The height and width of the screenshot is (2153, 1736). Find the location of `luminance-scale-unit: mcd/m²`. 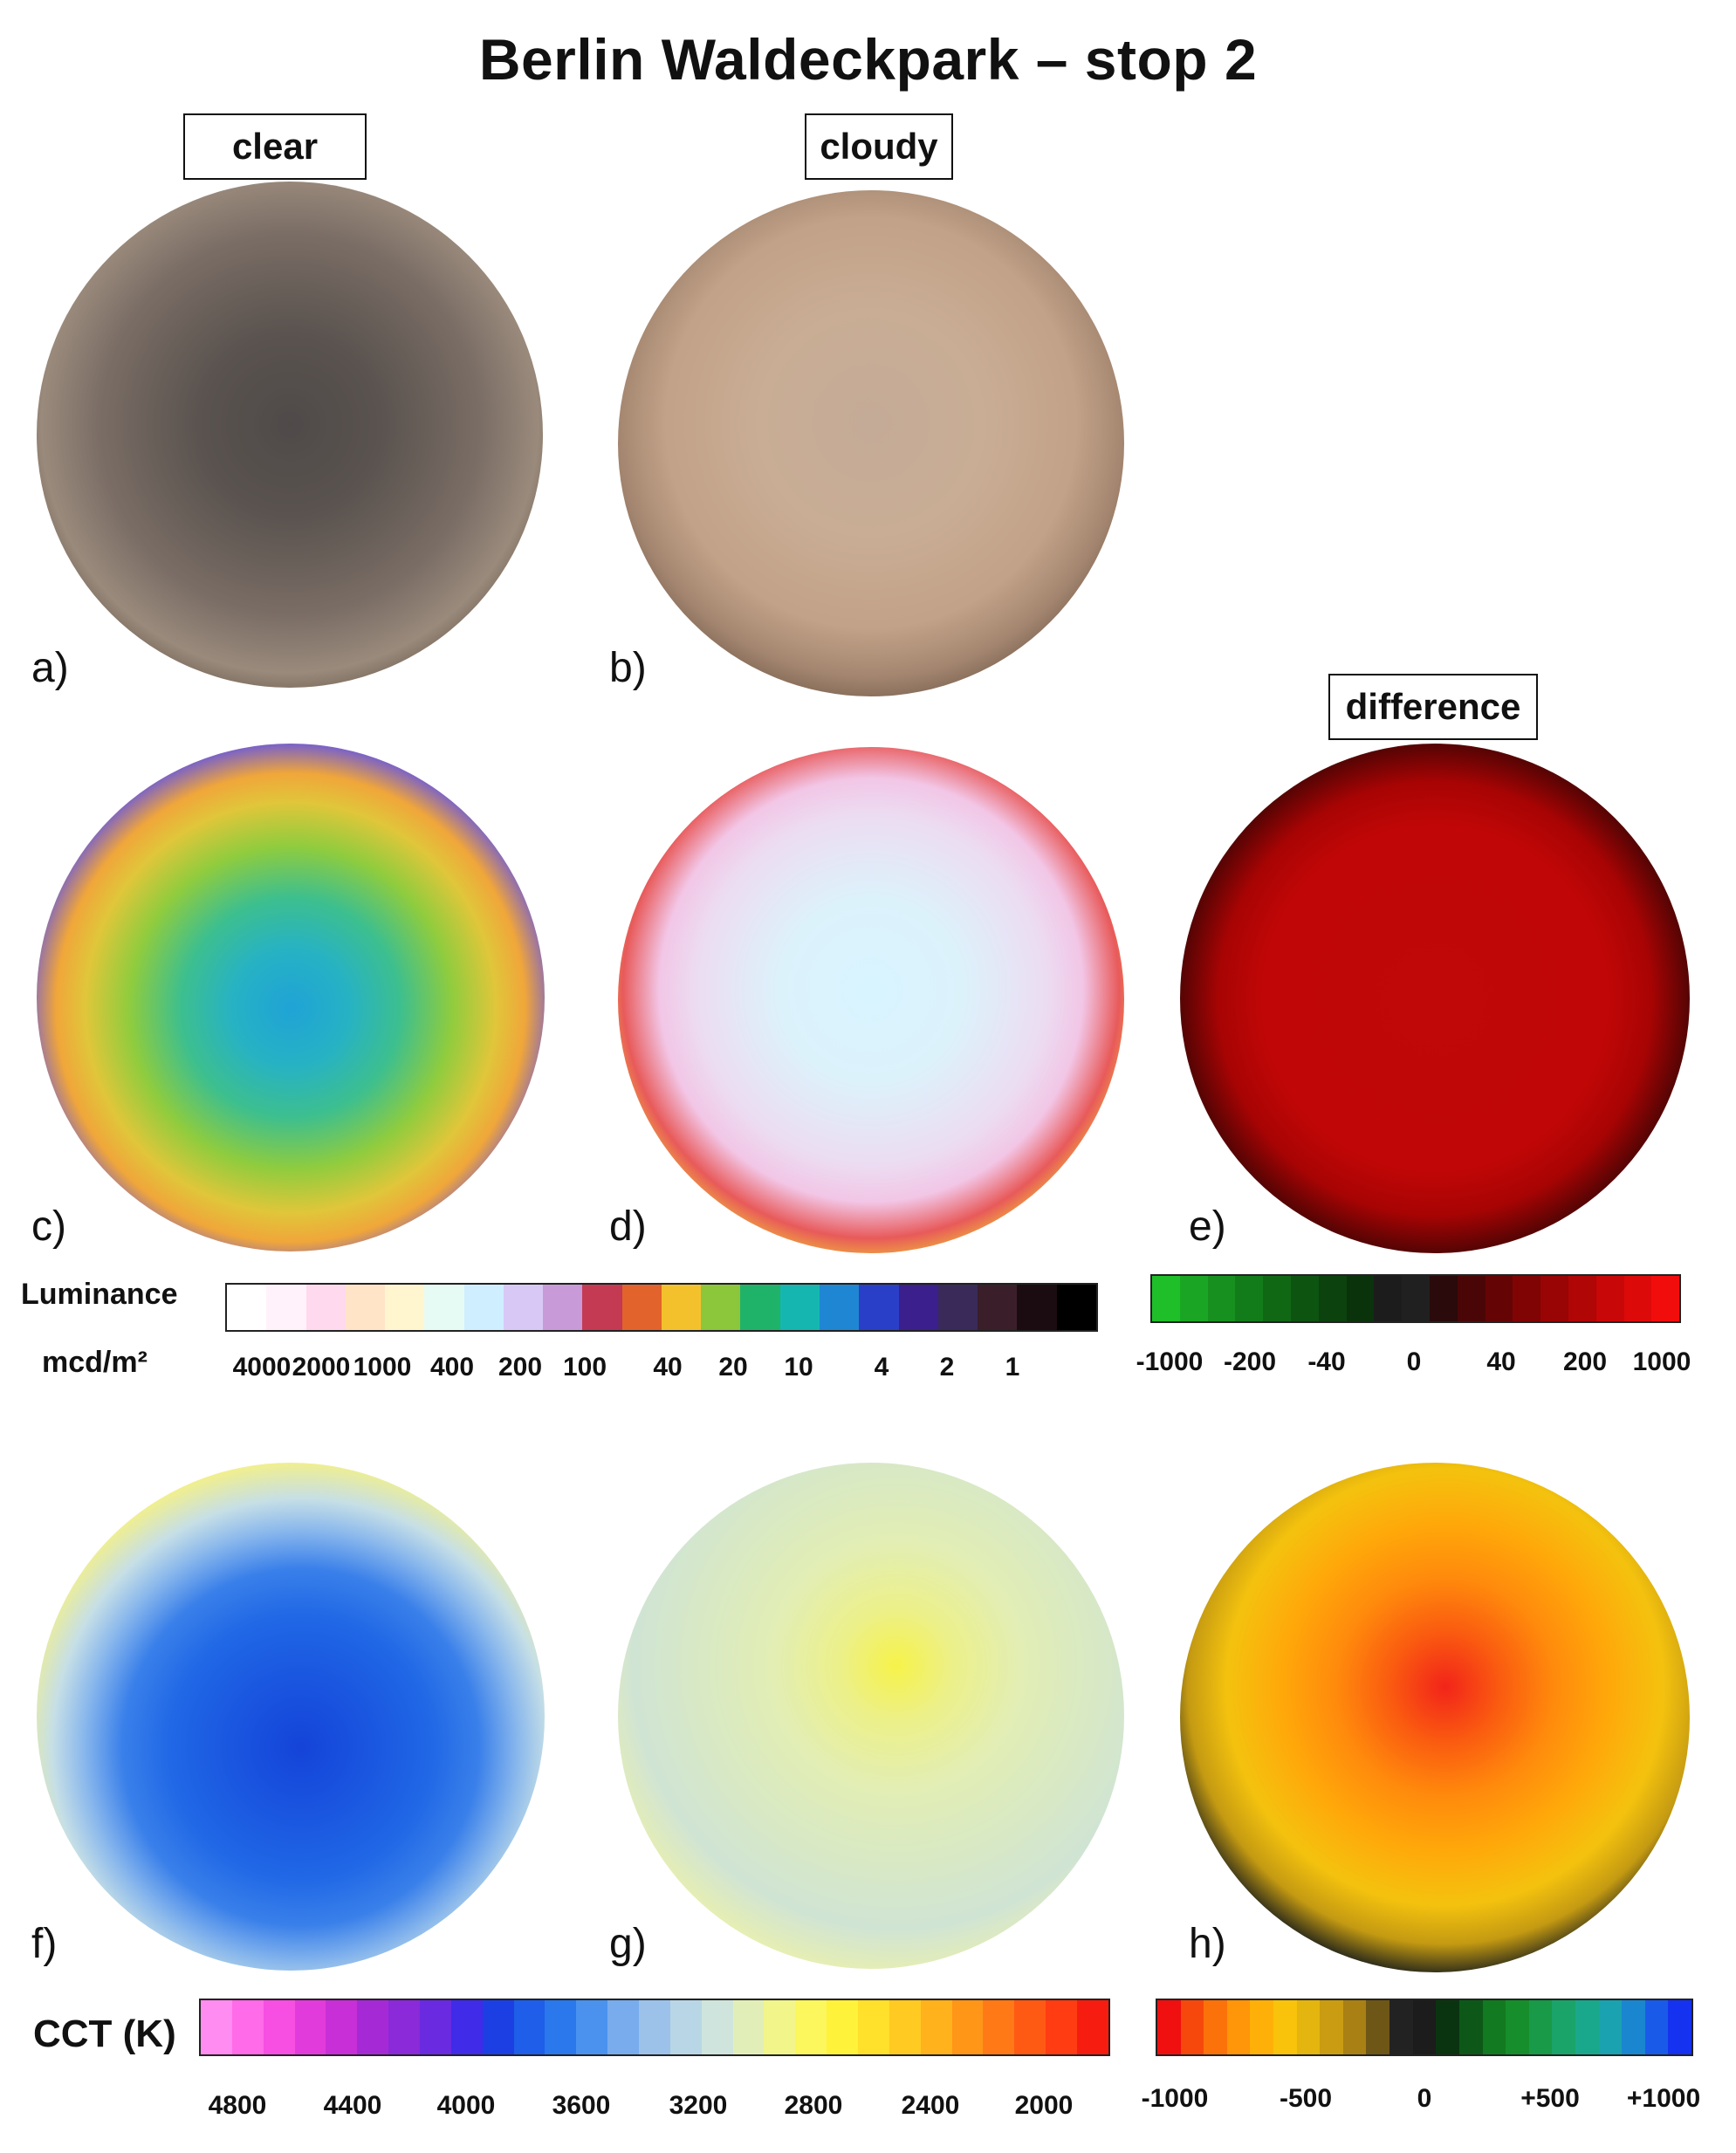

luminance-scale-unit: mcd/m² is located at coordinates (95, 1362).